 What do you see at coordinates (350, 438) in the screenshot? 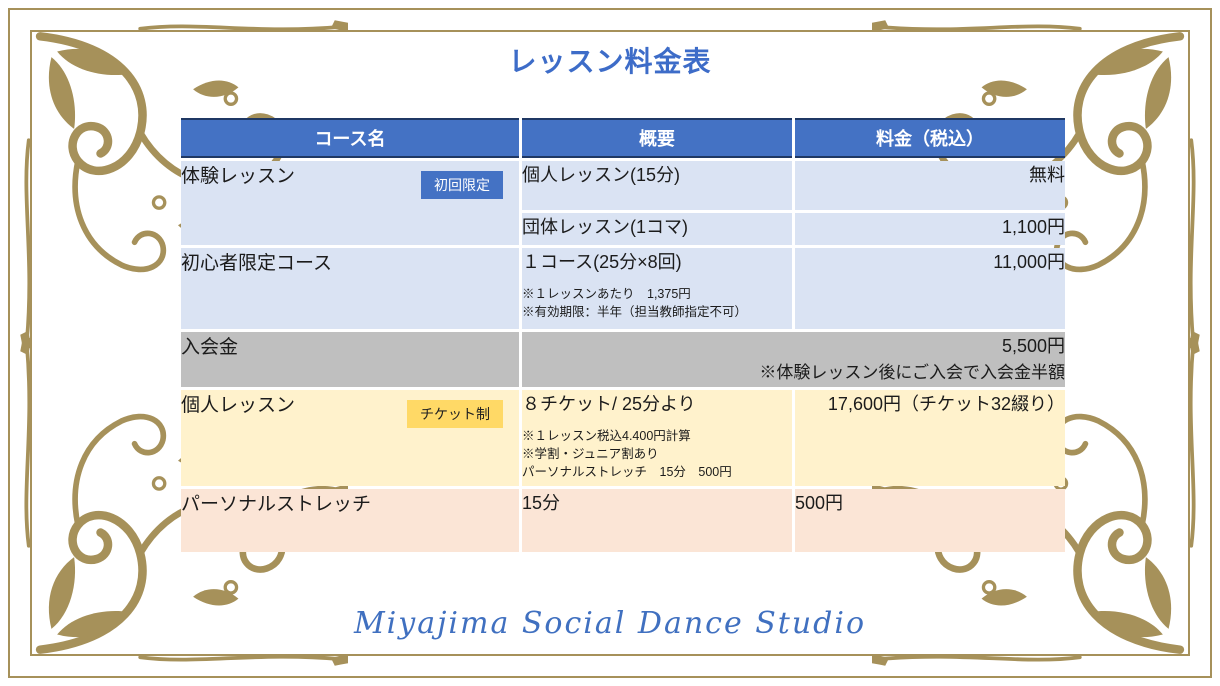
I see `cell-private-course: 個人レッスン チケット制` at bounding box center [350, 438].